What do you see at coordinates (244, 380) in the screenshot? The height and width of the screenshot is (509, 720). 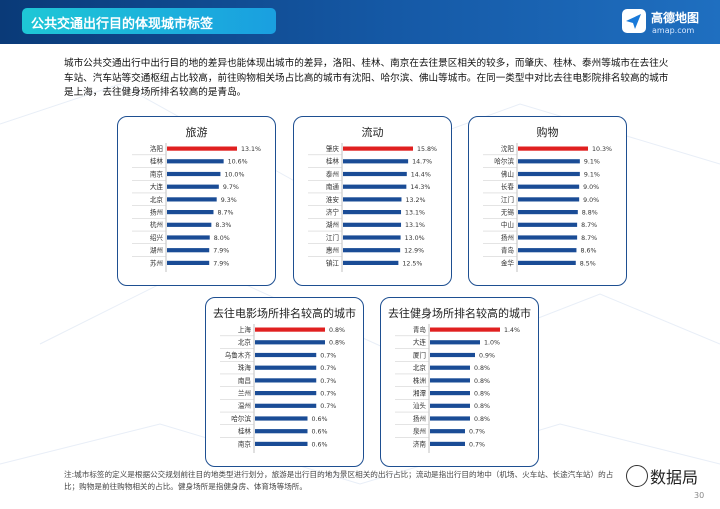 I see `category-label: 南昌` at bounding box center [244, 380].